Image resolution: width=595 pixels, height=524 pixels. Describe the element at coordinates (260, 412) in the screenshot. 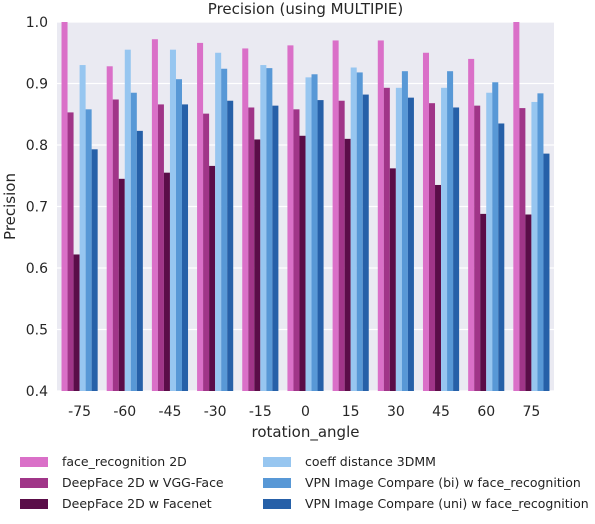

I see `x-tick-label: -15` at that location.